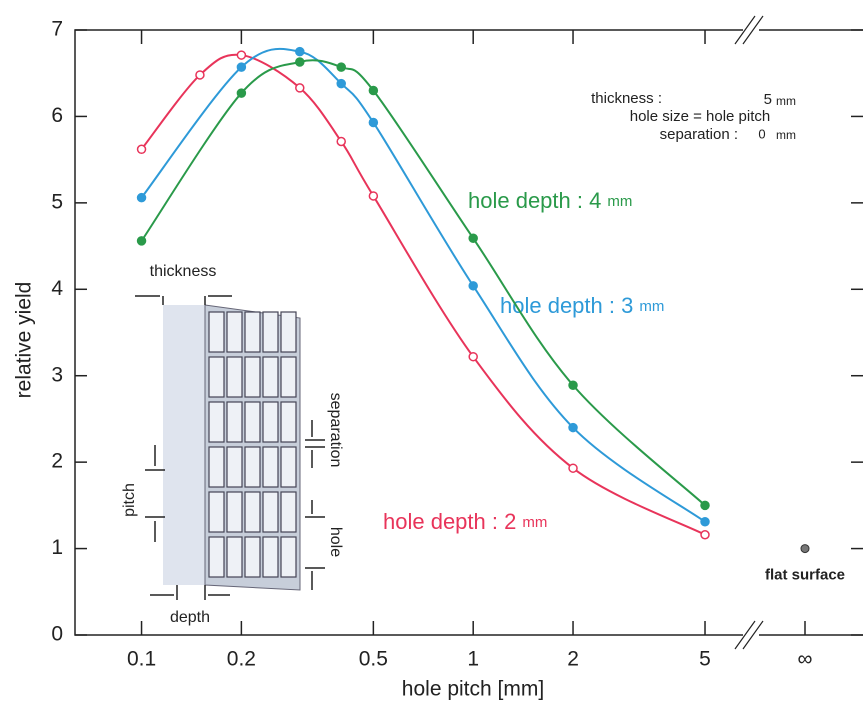 This screenshot has width=863, height=713. Describe the element at coordinates (183, 271) in the screenshot. I see `diagram-label: thickness` at that location.